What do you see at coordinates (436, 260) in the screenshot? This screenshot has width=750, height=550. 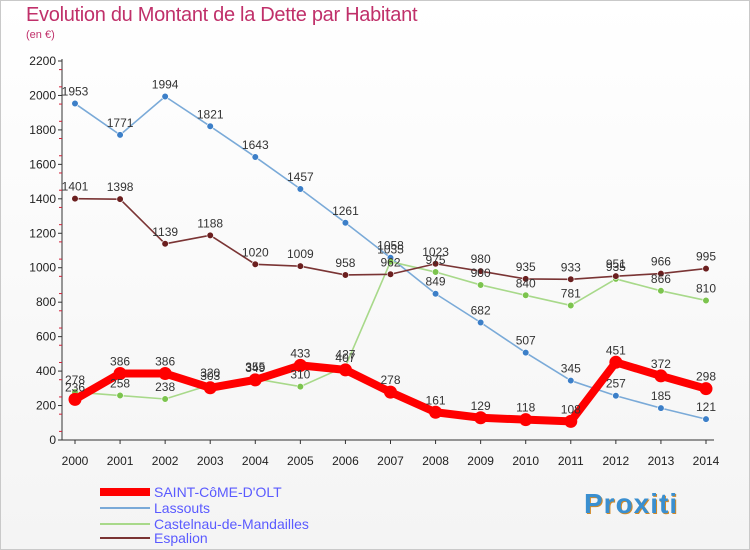 I see `data-label: 975` at bounding box center [436, 260].